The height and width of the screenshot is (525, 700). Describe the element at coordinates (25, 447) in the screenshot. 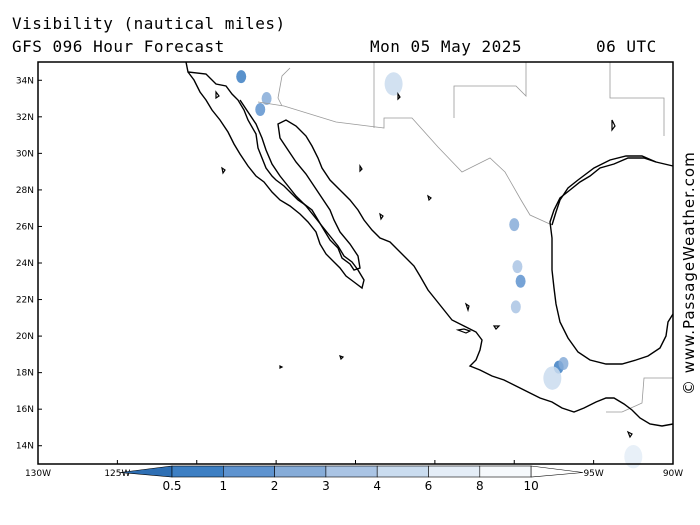

I see `lat-tick-label: 14N` at that location.